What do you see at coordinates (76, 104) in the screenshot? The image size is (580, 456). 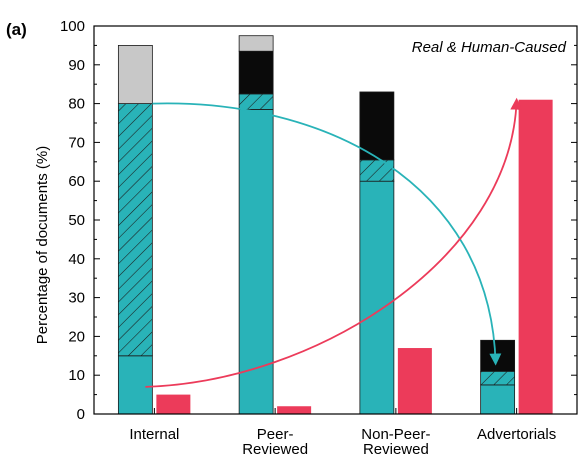 I see `y-tick-label: 80` at bounding box center [76, 104].